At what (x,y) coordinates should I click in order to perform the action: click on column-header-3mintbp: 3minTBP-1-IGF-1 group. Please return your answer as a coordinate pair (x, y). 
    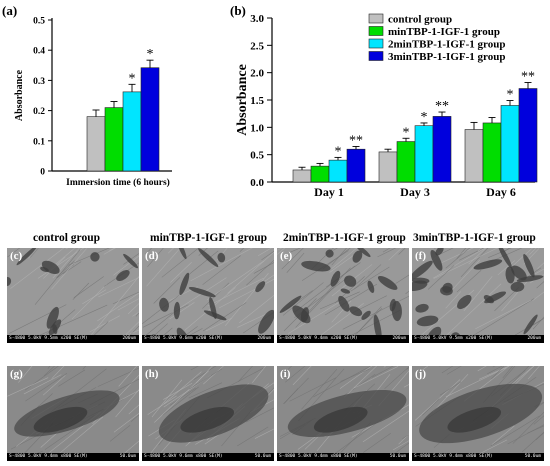
    Looking at the image, I should click on (474, 238).